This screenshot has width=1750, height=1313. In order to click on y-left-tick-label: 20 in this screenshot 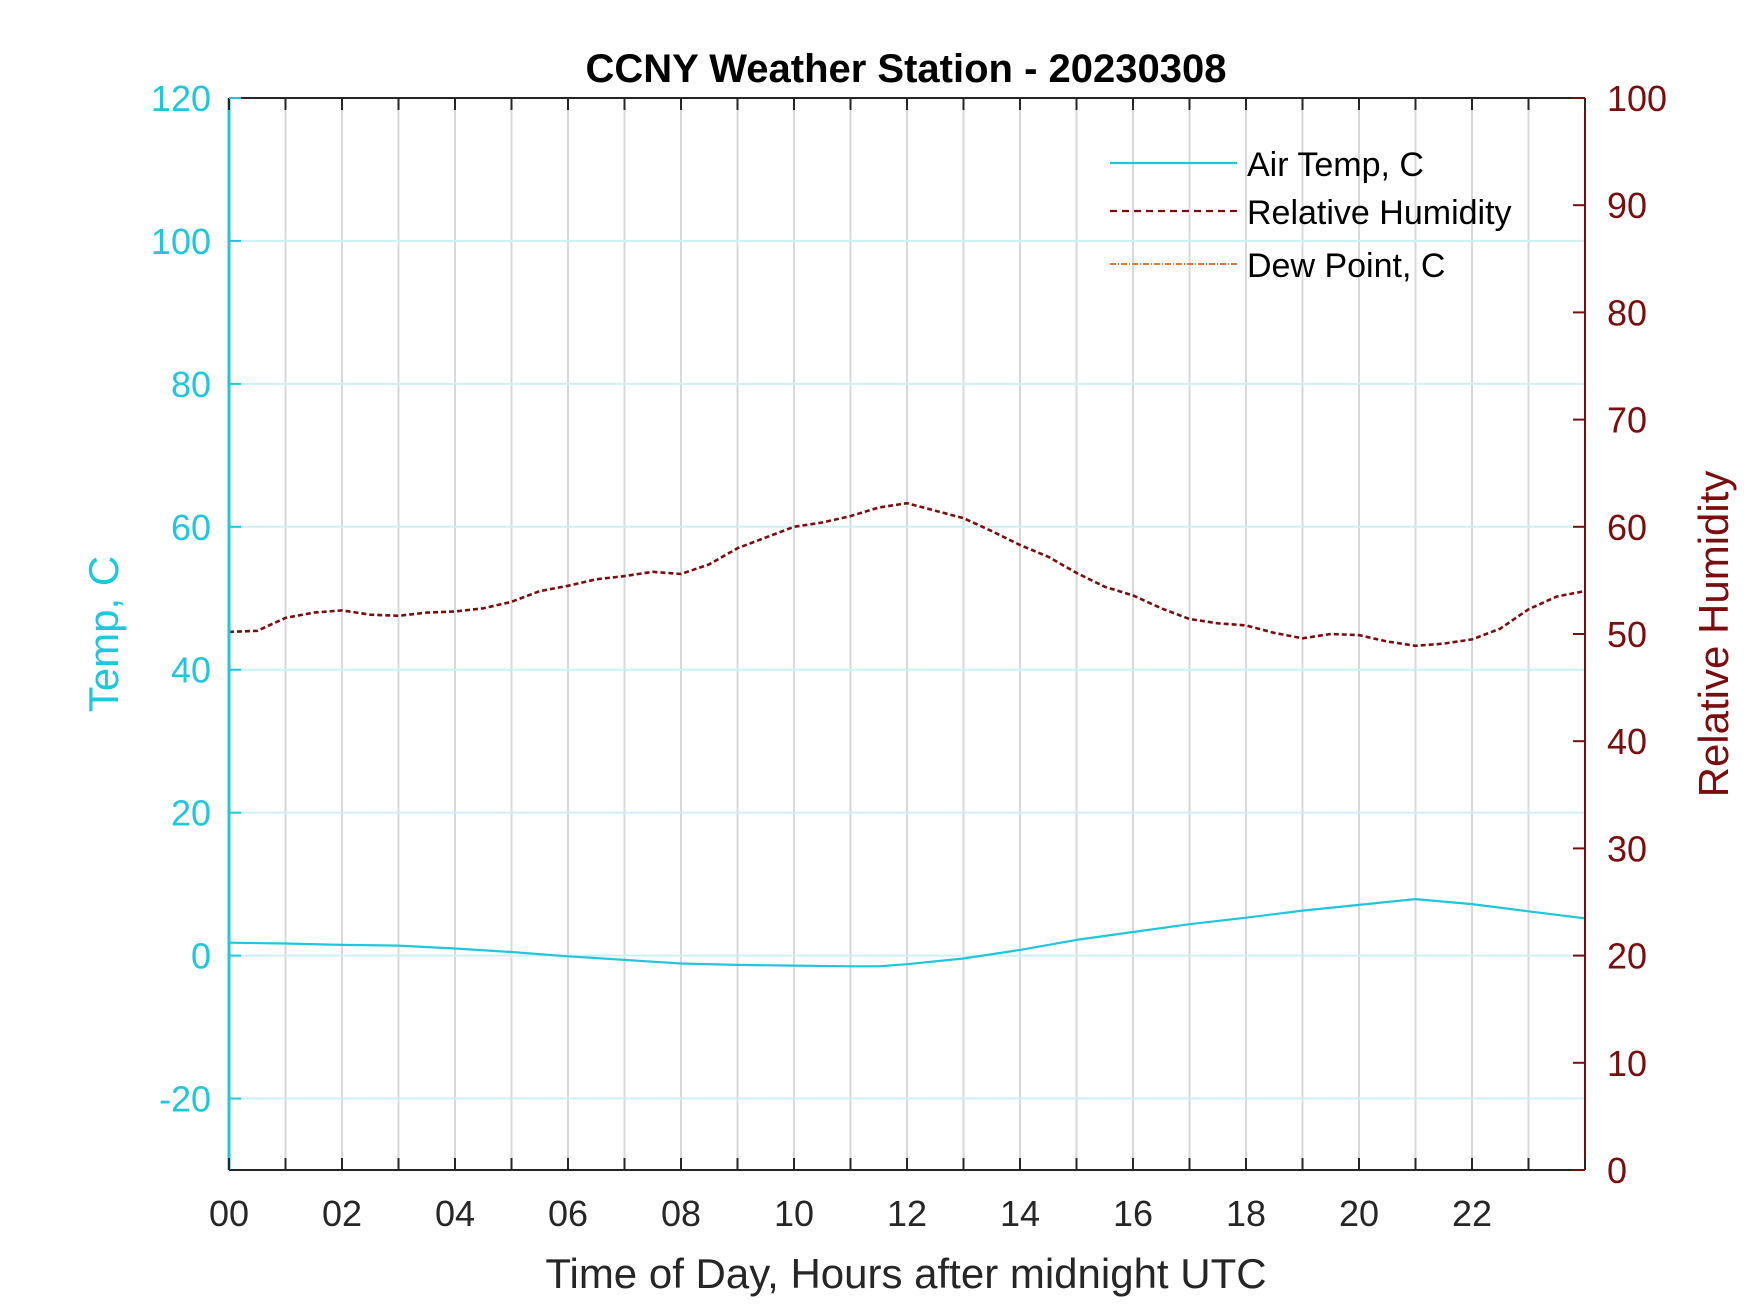, I will do `click(191, 813)`.